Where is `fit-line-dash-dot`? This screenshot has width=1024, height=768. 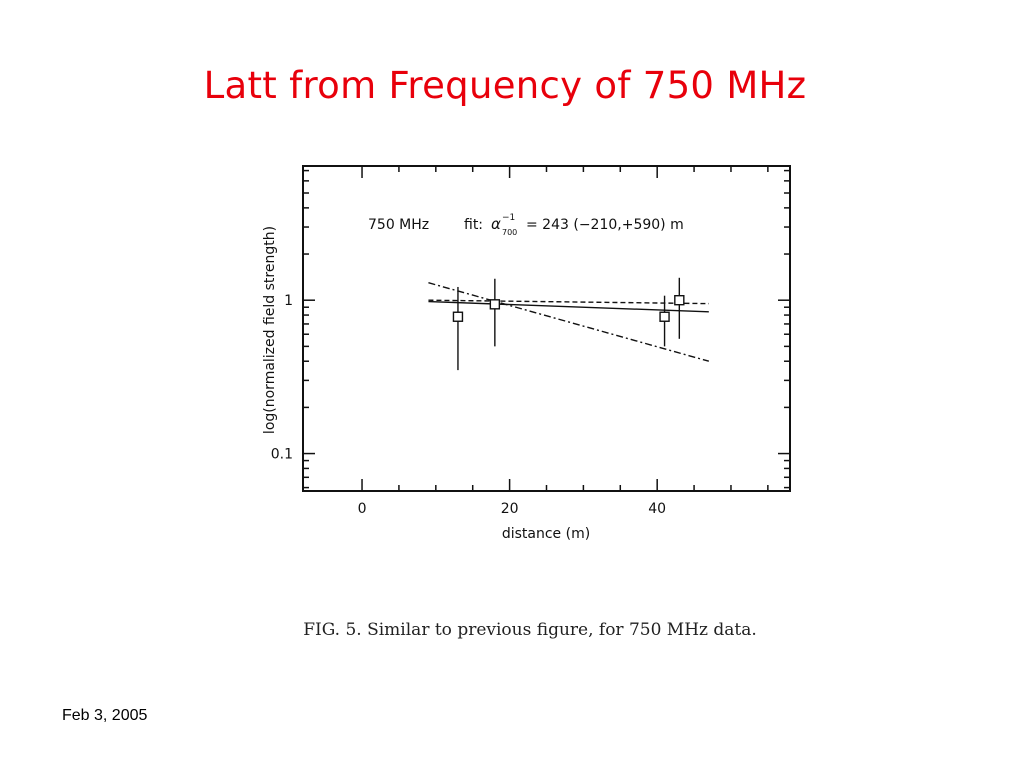
fit-line-dash-dot is located at coordinates (569, 322).